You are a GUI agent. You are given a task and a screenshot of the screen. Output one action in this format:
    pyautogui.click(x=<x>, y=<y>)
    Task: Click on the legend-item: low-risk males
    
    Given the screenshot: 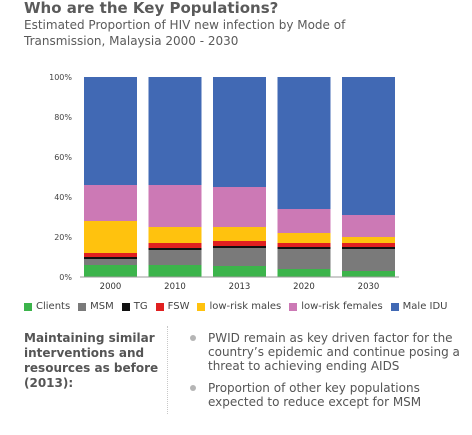 What is the action you would take?
    pyautogui.click(x=239, y=306)
    